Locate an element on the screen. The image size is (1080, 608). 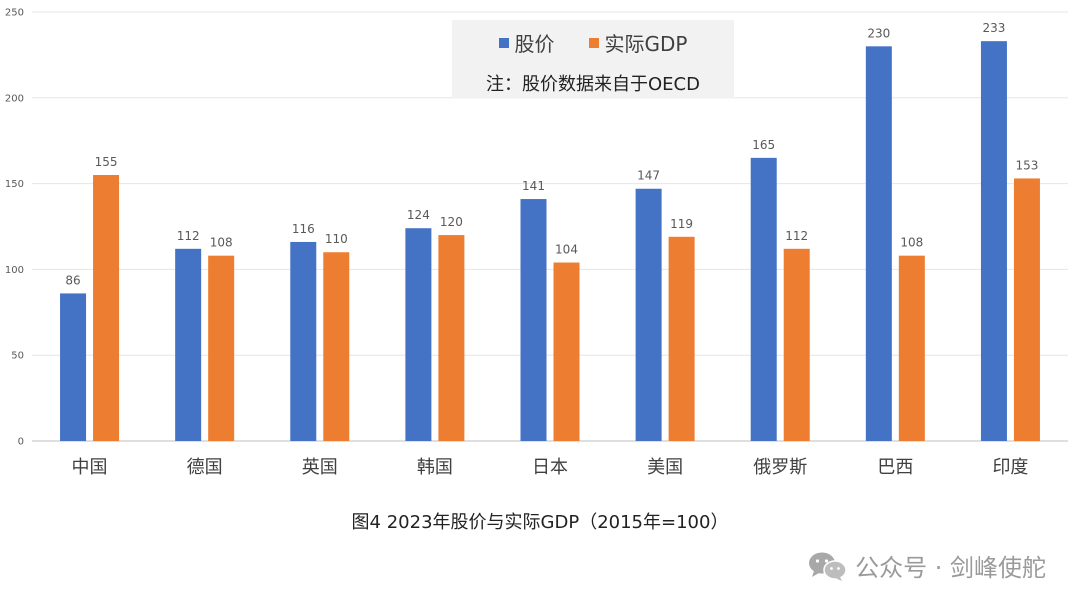
legend-item-gdp: 实际GDP is located at coordinates (638, 42).